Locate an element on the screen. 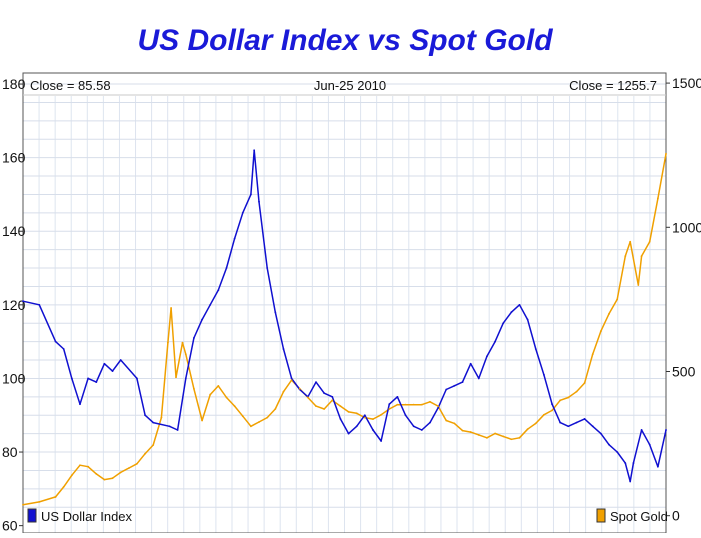  left-tick-label: 180 is located at coordinates (14, 84).